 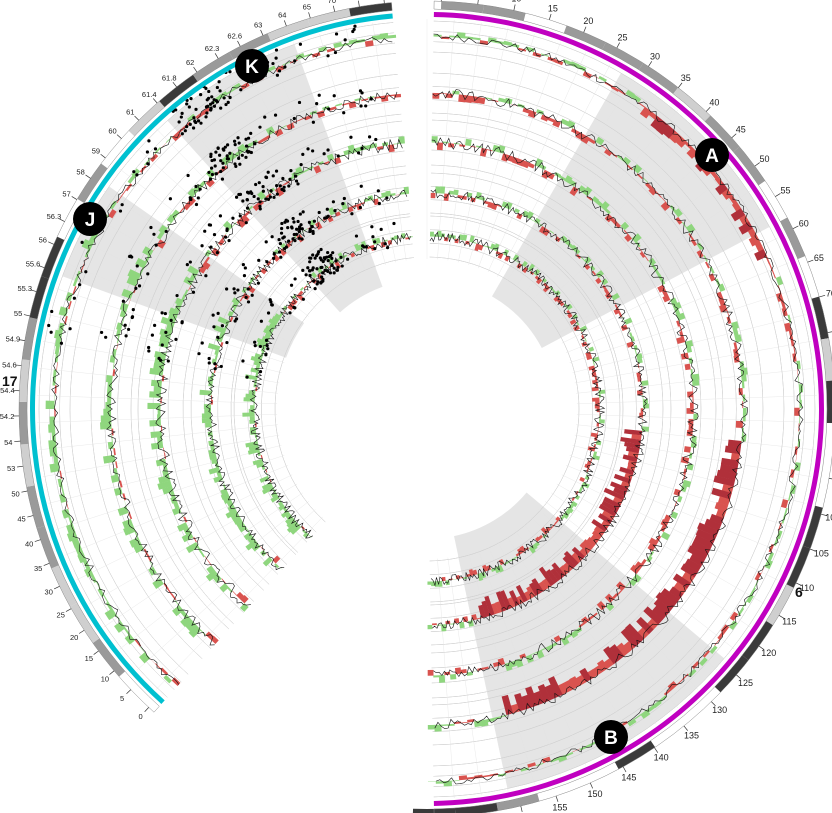 I want to click on tick-label: 35, so click(x=38, y=568).